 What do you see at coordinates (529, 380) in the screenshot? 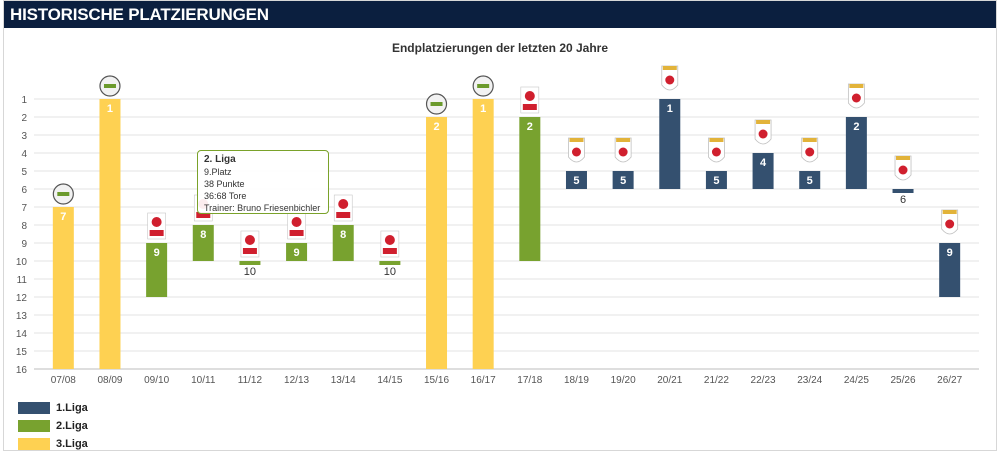
I see `x-tick-label: 17/18` at bounding box center [529, 380].